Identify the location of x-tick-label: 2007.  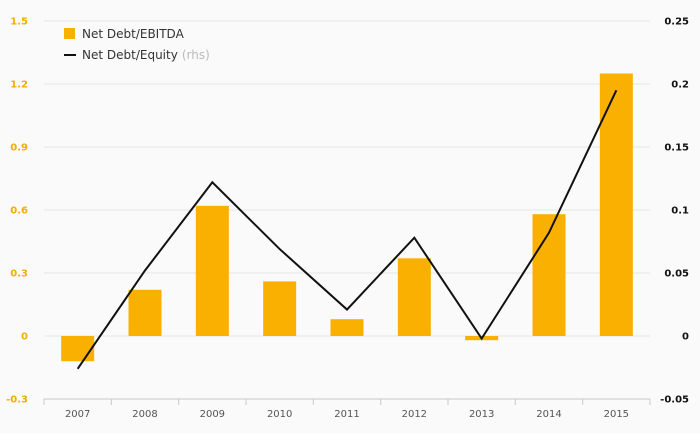
(77, 414).